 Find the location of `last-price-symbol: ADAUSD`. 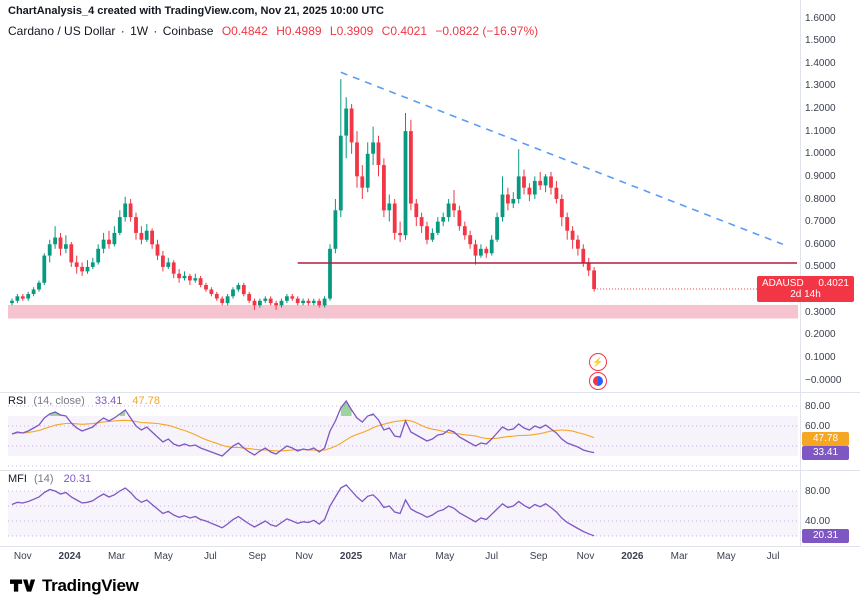

last-price-symbol: ADAUSD is located at coordinates (783, 283).